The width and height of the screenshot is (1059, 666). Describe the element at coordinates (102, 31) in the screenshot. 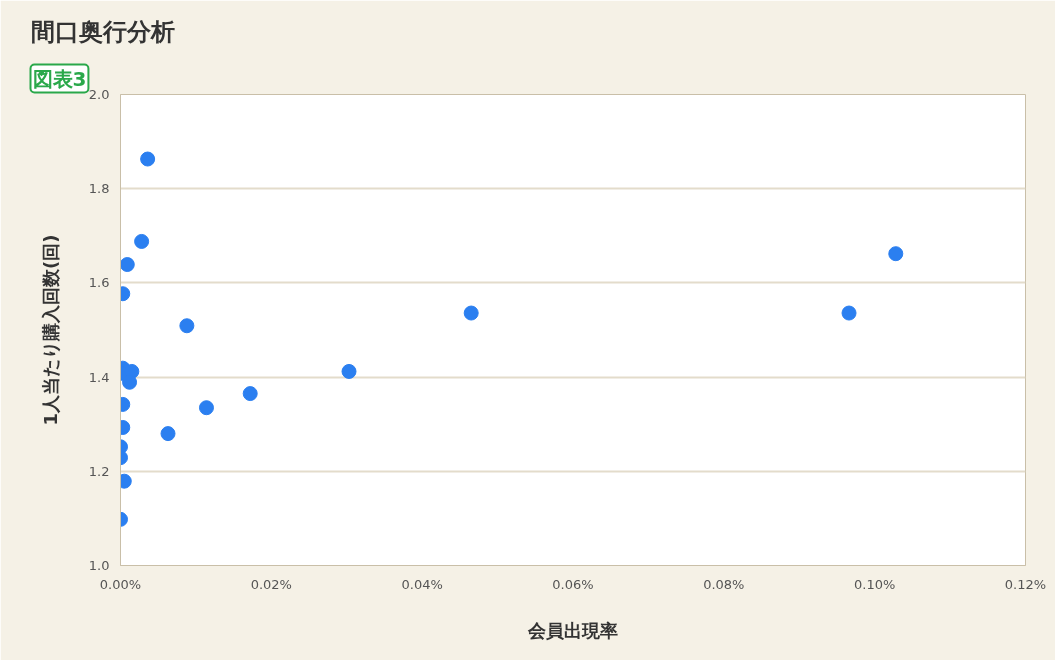

I see `chart-title: 間口奥行分析` at that location.